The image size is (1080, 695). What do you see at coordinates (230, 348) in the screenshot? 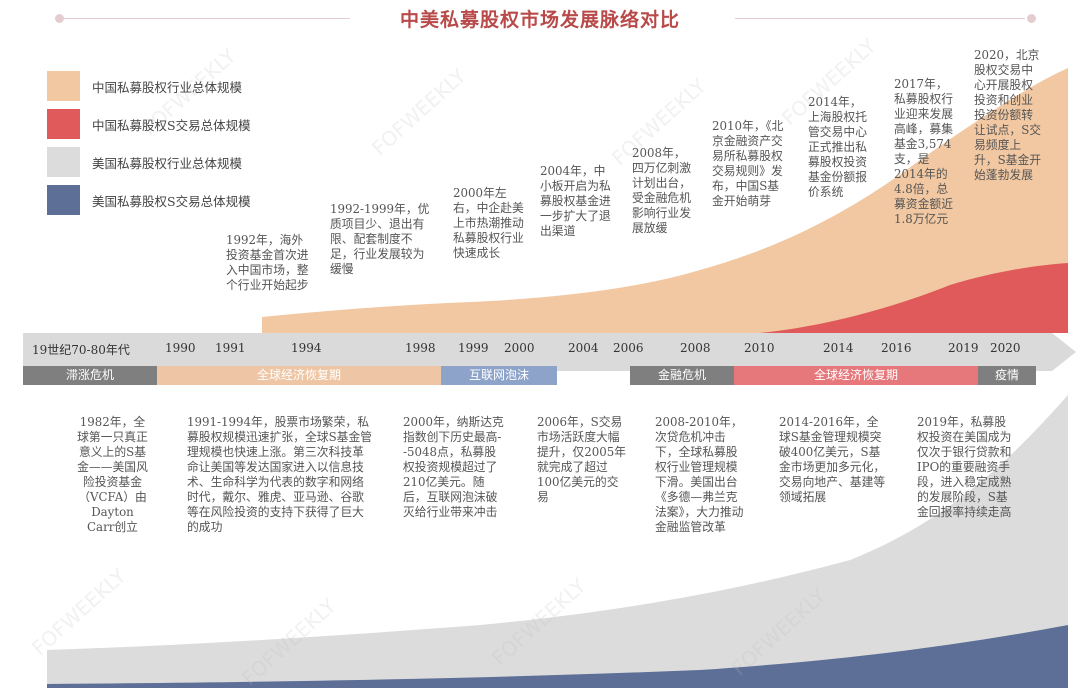
I see `timeline-label: 1991` at bounding box center [230, 348].